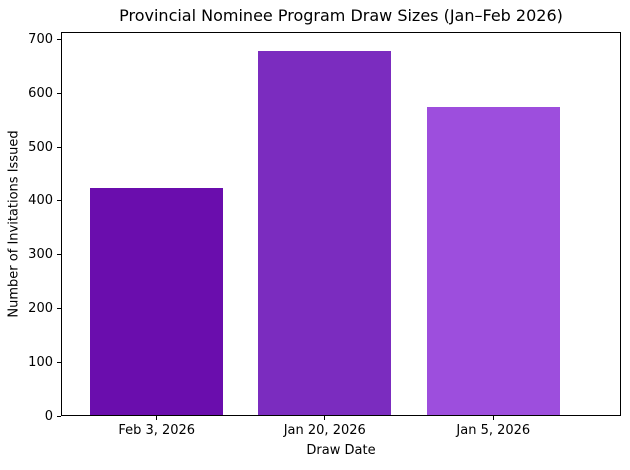 The height and width of the screenshot is (470, 630). I want to click on bar-jan-5-2026, so click(493, 261).